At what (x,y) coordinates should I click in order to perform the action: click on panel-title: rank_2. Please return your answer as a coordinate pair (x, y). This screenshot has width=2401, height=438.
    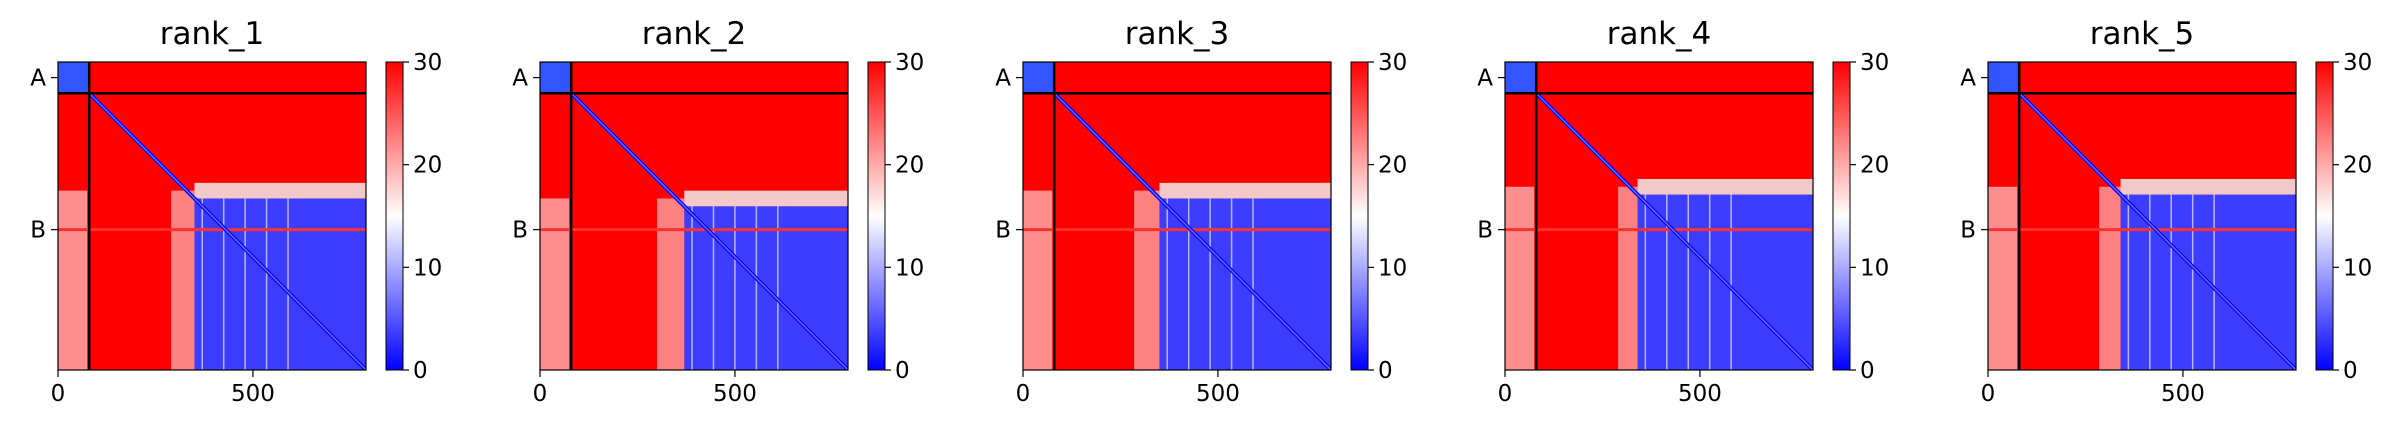
    Looking at the image, I should click on (694, 34).